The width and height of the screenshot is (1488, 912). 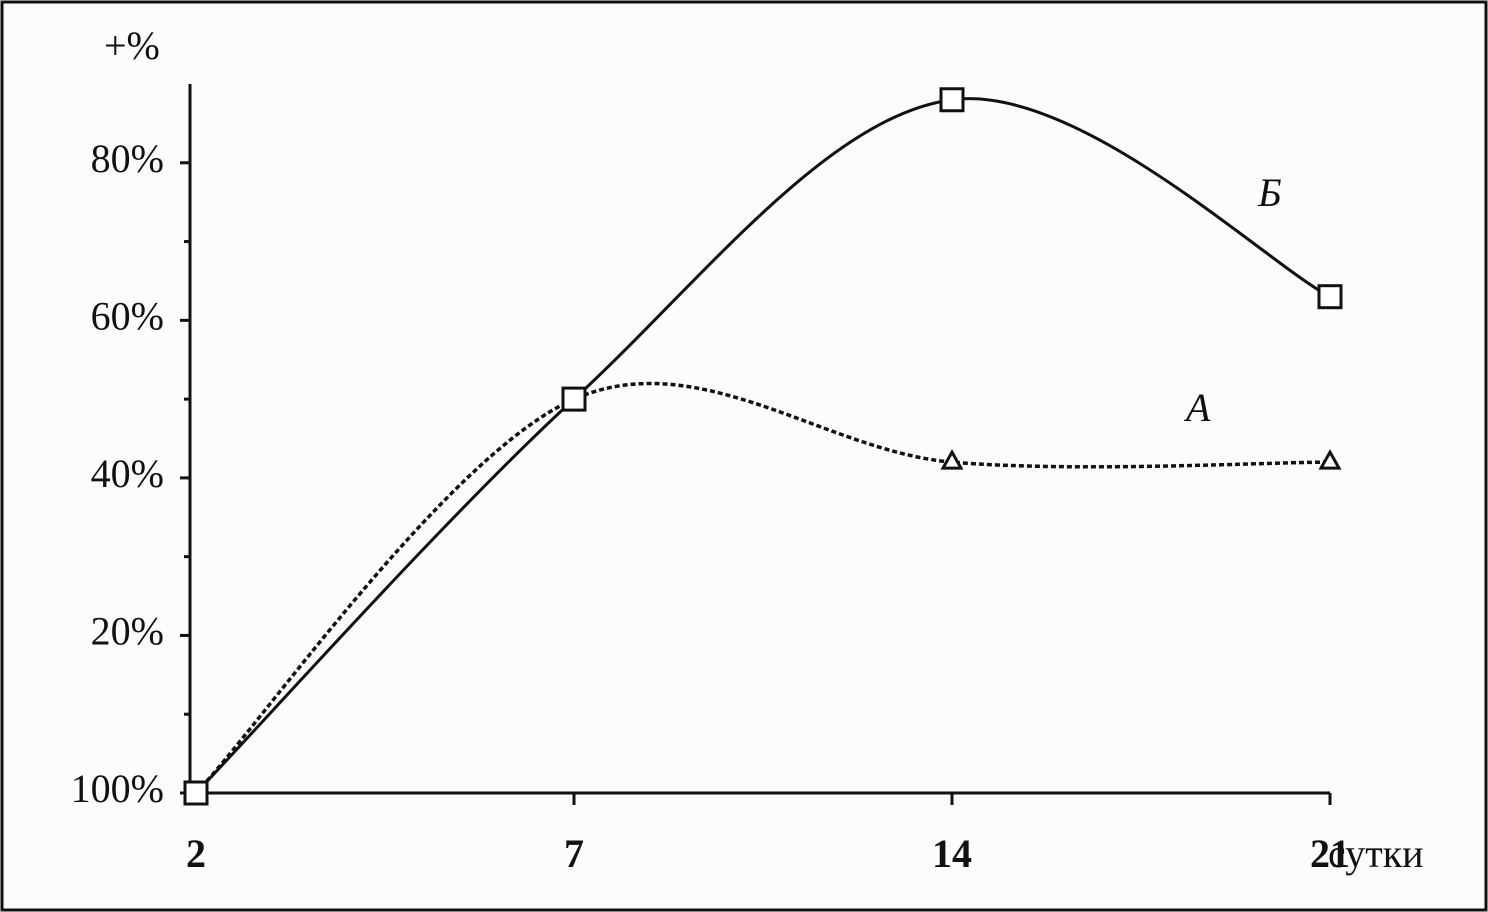 What do you see at coordinates (1376, 853) in the screenshot?
I see `x-axis-label: сутки` at bounding box center [1376, 853].